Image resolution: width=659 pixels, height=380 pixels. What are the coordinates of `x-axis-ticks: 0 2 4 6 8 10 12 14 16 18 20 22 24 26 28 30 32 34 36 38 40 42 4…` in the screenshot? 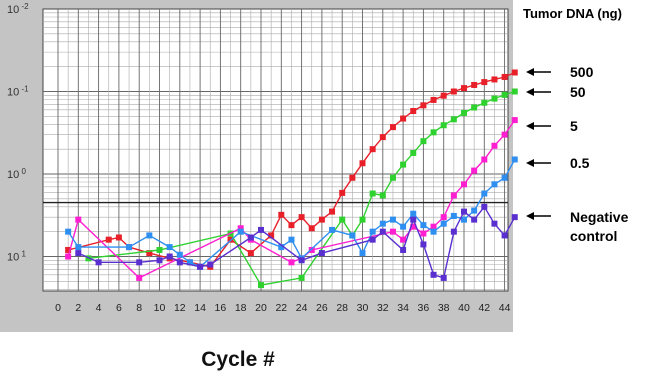 It's located at (283, 308).